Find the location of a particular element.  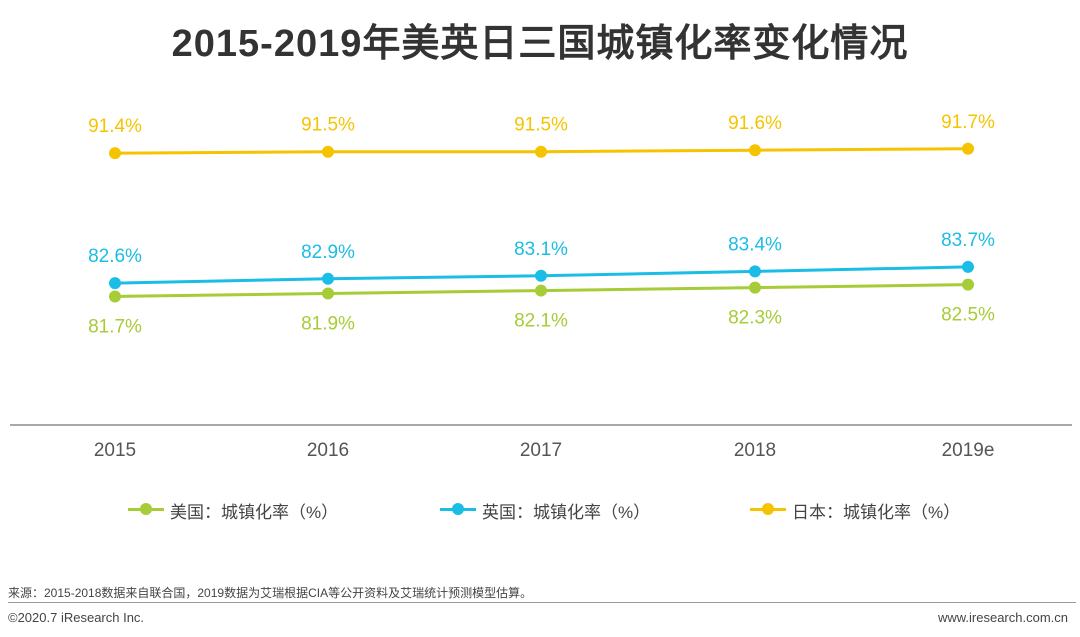

data-label: 82.3% is located at coordinates (755, 318).